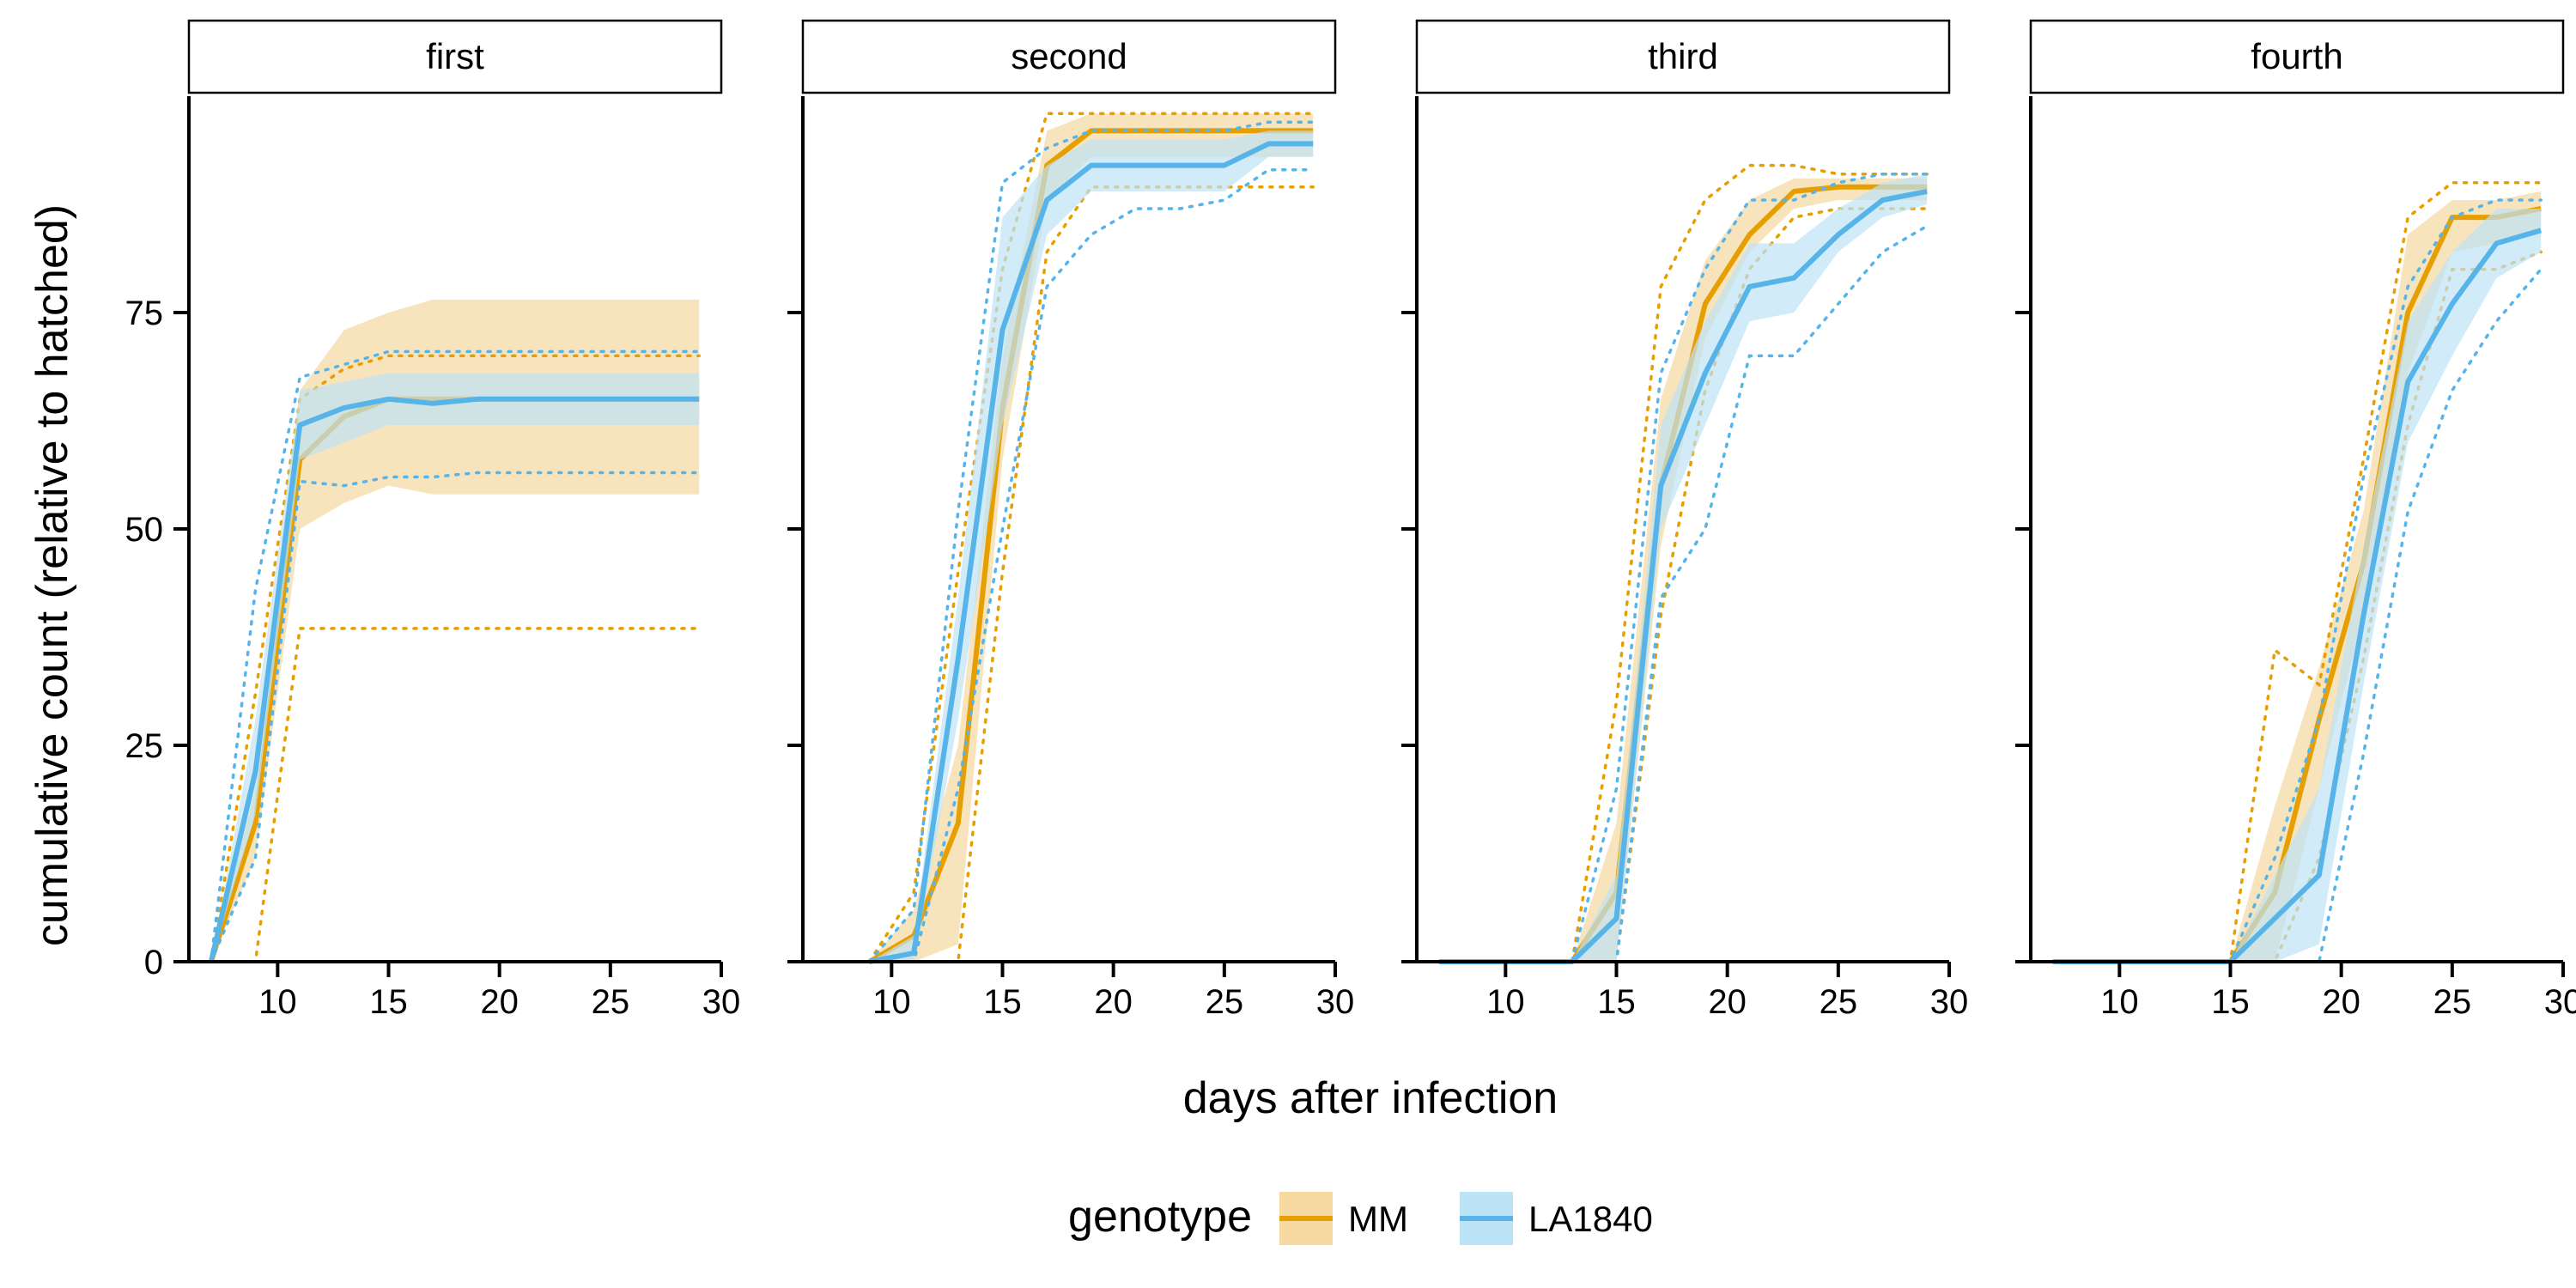  I want to click on legend: genotype MM LA1840, so click(1360, 1218).